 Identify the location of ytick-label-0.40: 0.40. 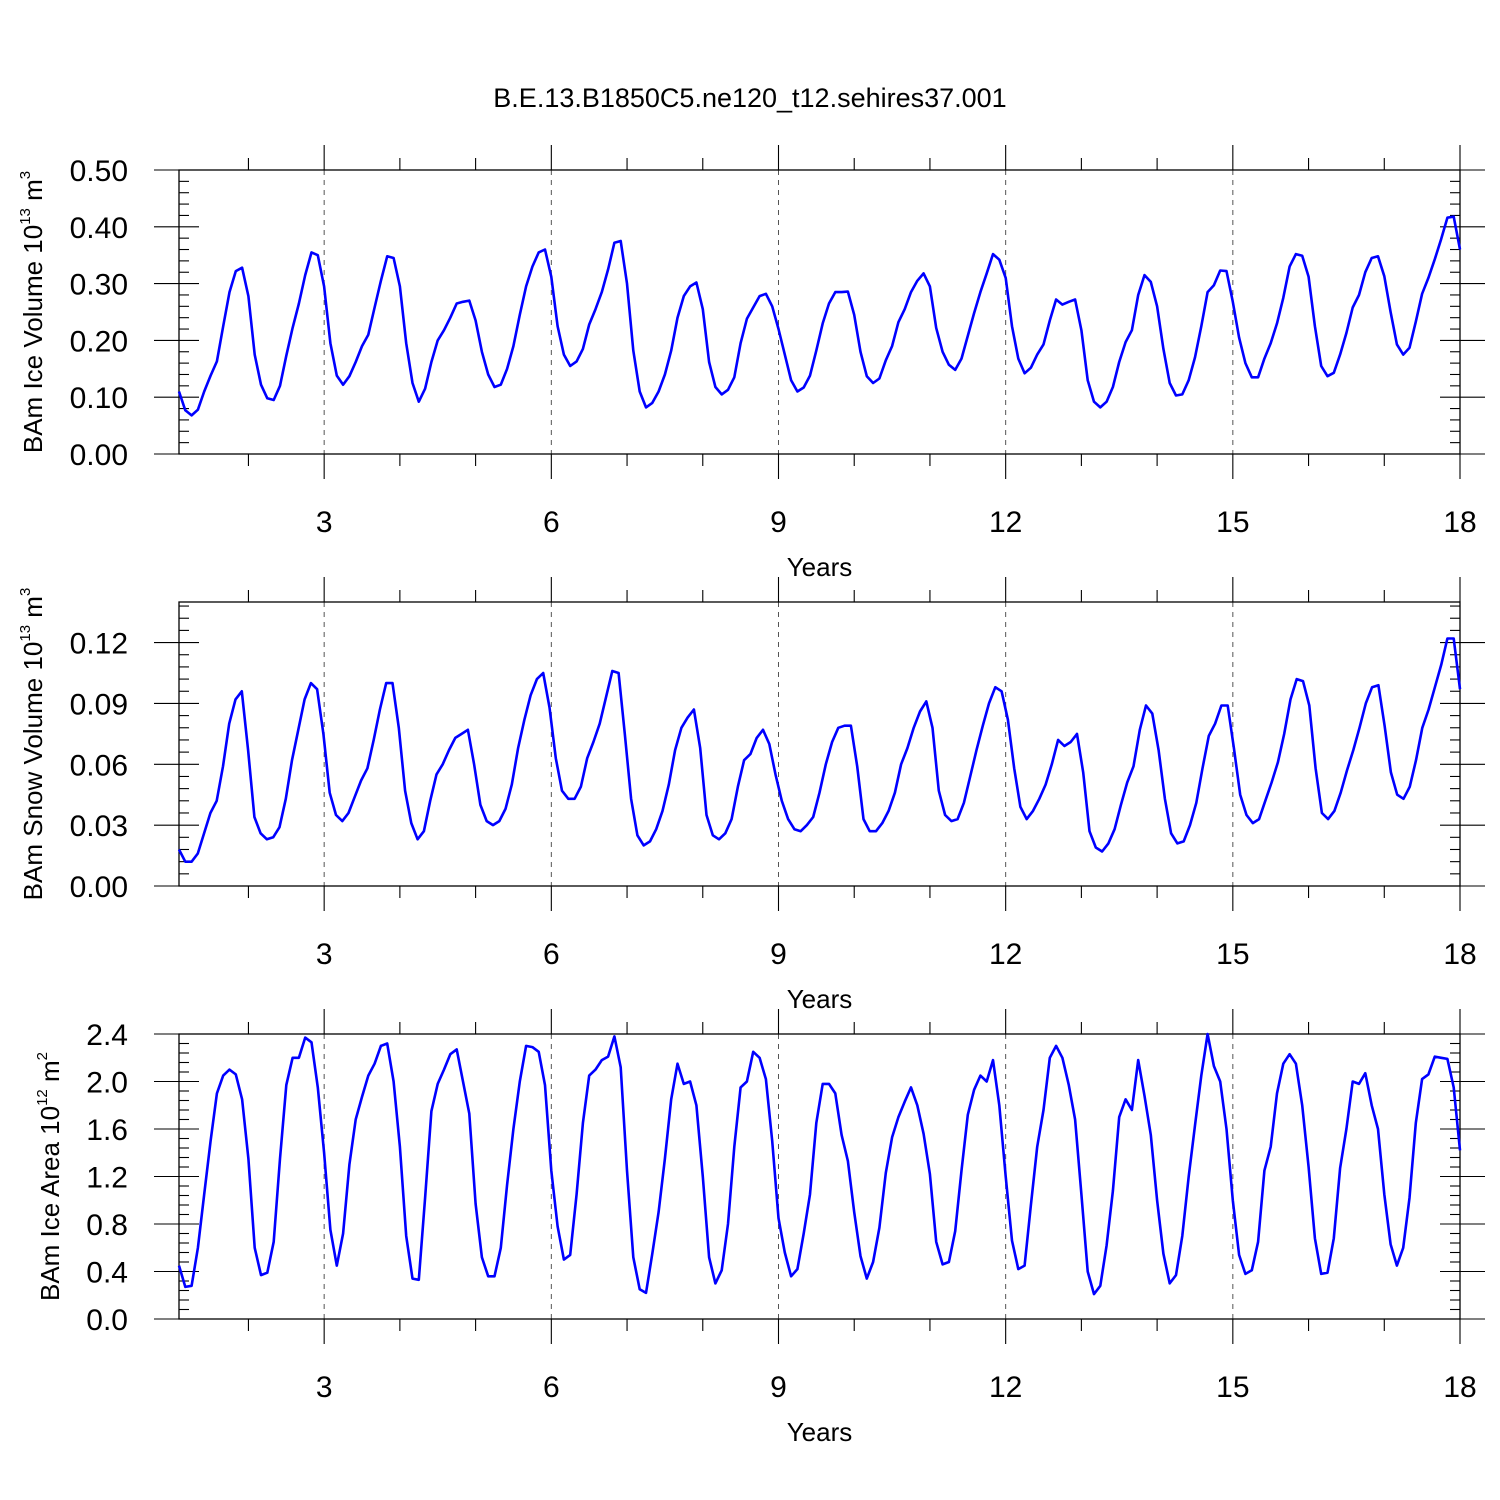
(99, 228).